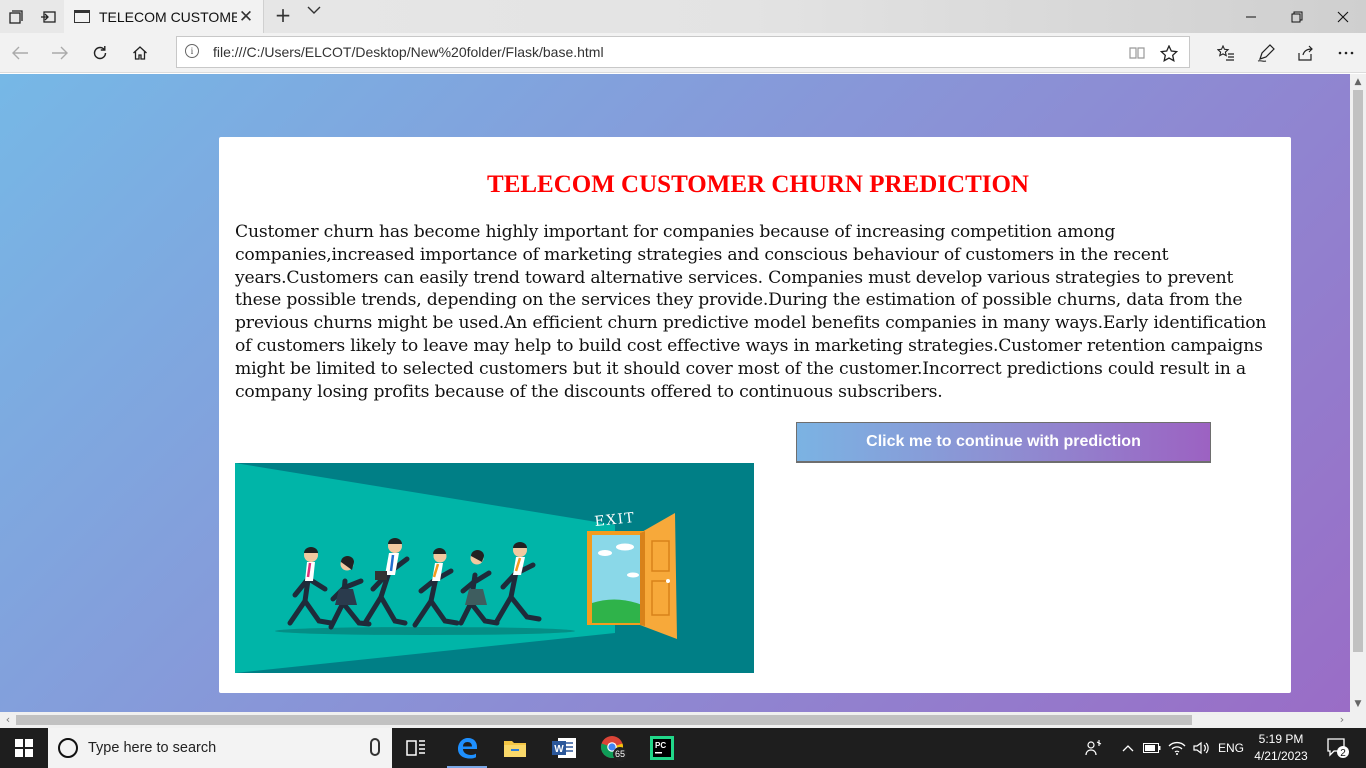 This screenshot has height=768, width=1366. I want to click on action-center-icon: 2, so click(1338, 748).